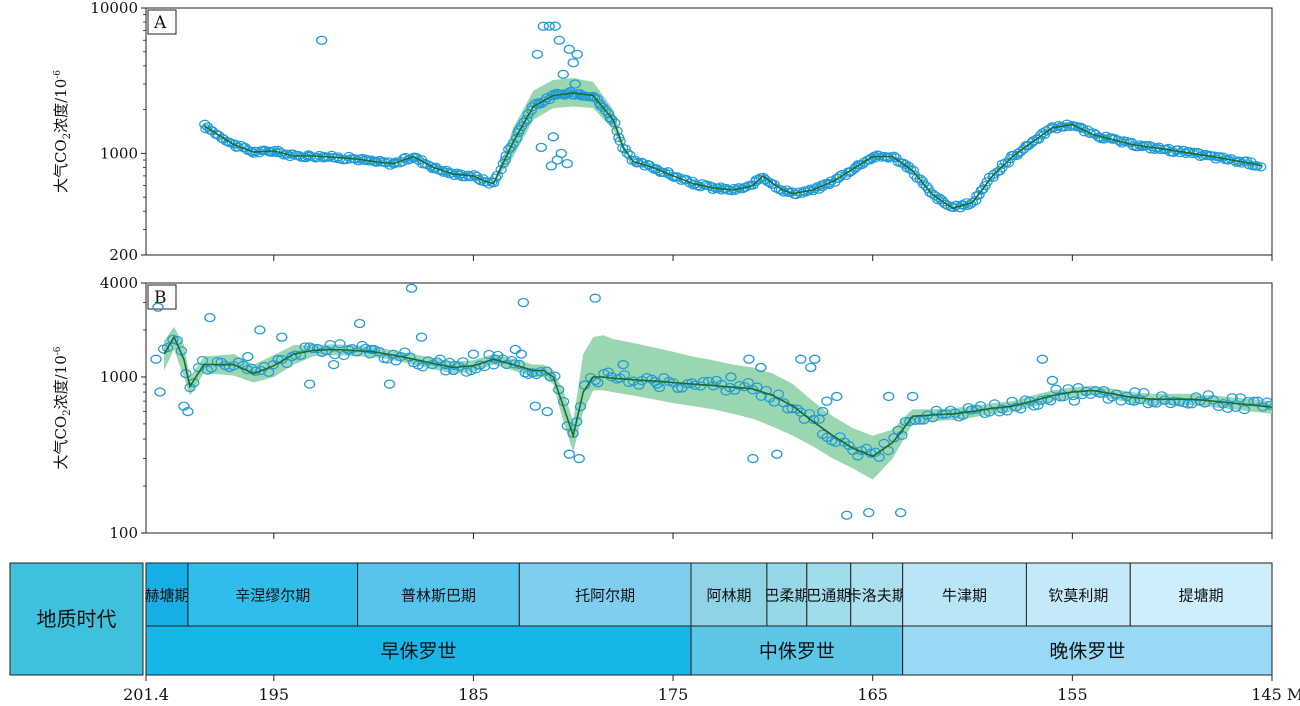  What do you see at coordinates (728, 596) in the screenshot?
I see `stage-label: 阿林期` at bounding box center [728, 596].